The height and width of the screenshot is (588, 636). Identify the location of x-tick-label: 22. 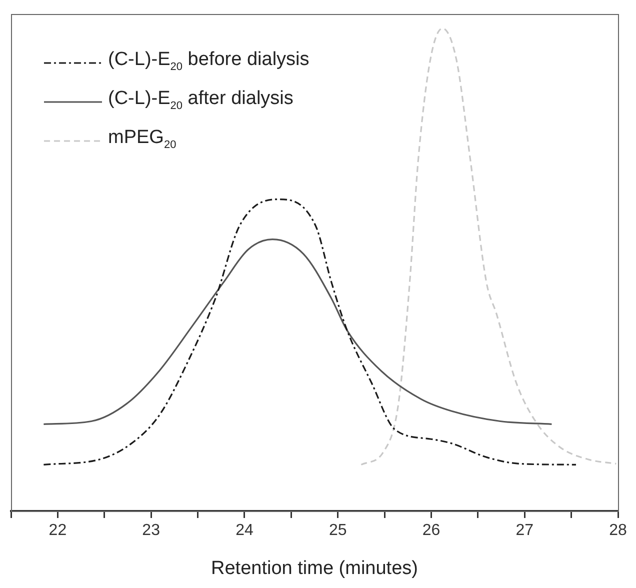
(57, 531).